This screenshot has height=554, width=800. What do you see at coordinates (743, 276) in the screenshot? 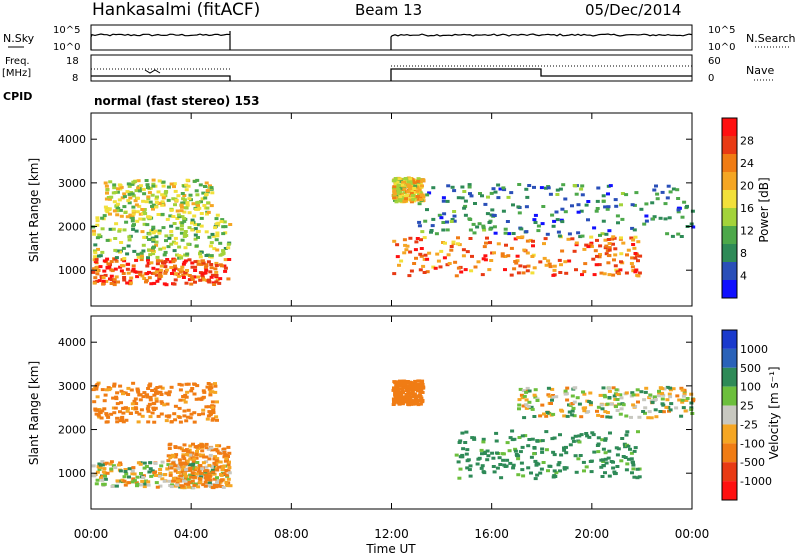
I see `colorbar-tick-label: 4` at bounding box center [743, 276].